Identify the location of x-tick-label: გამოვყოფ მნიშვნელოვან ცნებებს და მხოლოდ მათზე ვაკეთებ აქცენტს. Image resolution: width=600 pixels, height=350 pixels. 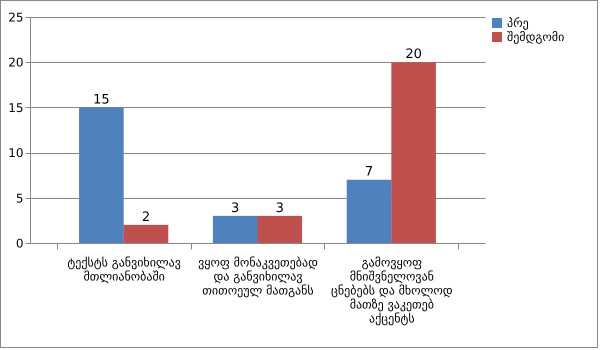
(392, 291).